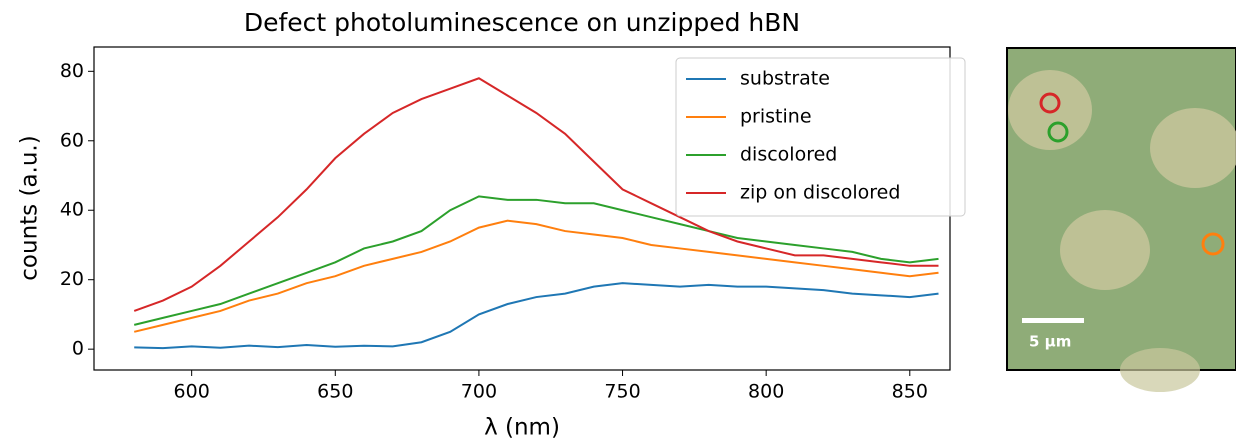  I want to click on x-tick-label: 800, so click(766, 392).